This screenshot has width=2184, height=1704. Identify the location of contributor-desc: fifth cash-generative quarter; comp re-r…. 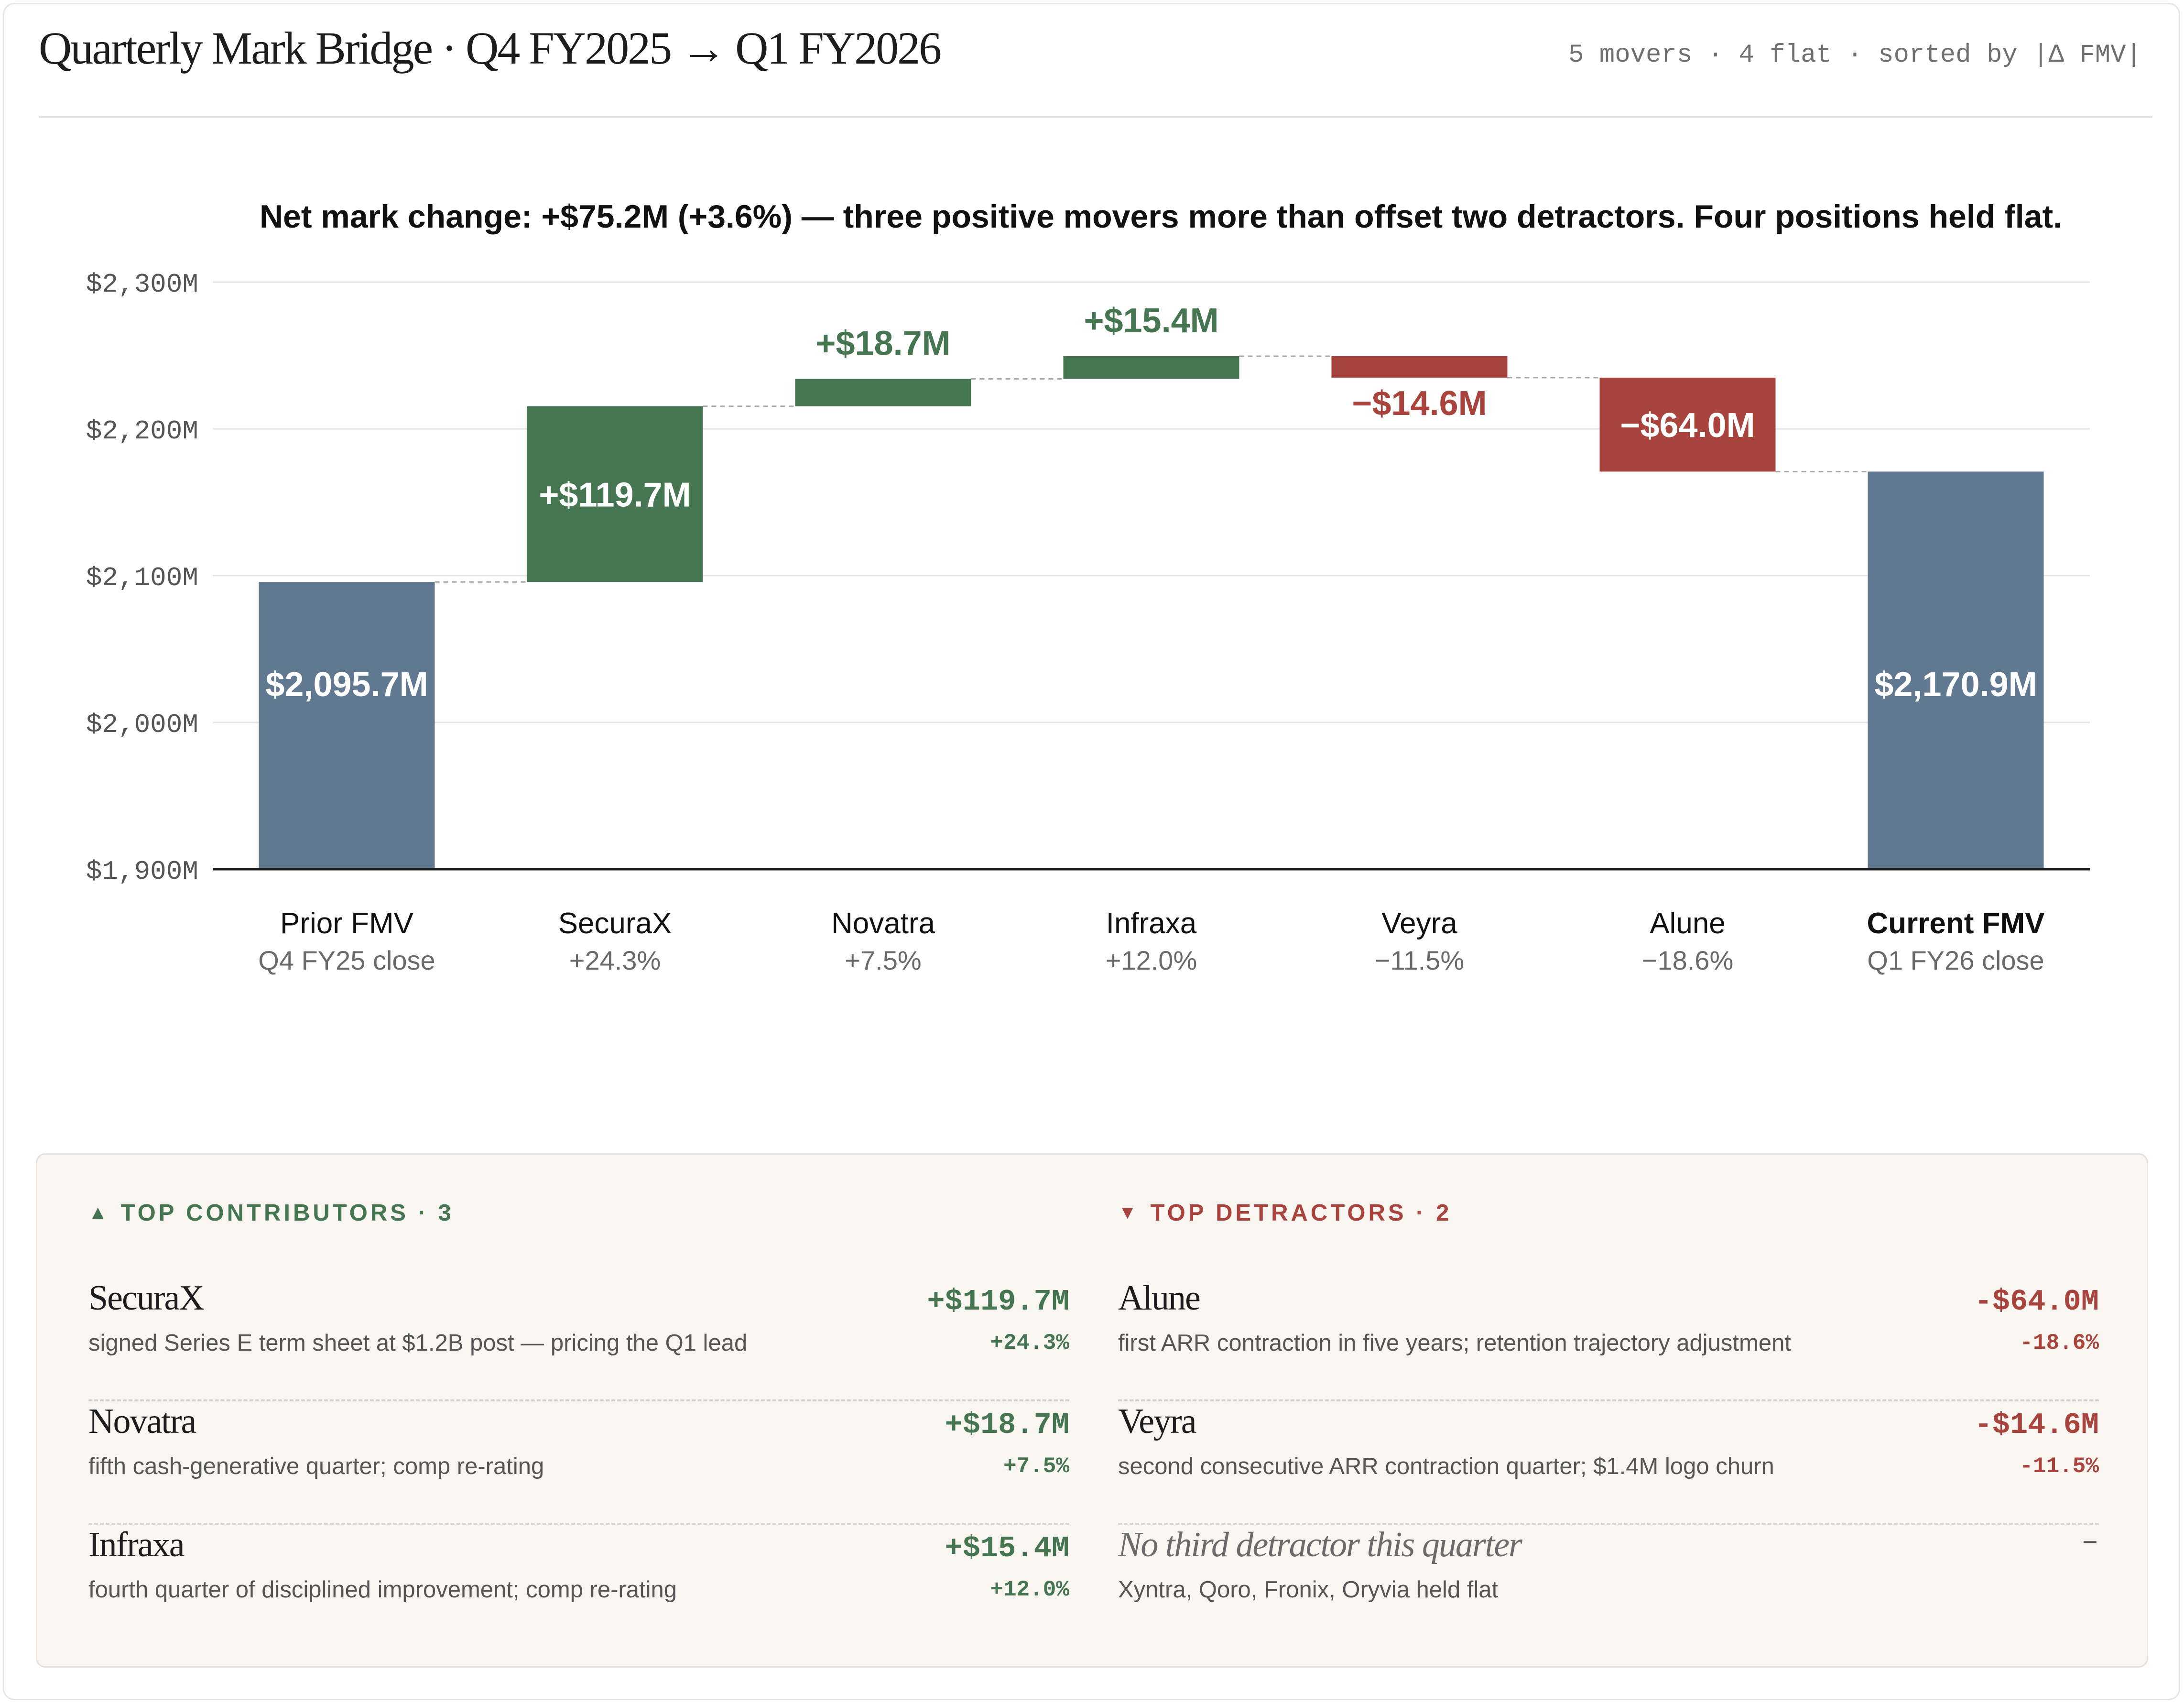
(316, 1466).